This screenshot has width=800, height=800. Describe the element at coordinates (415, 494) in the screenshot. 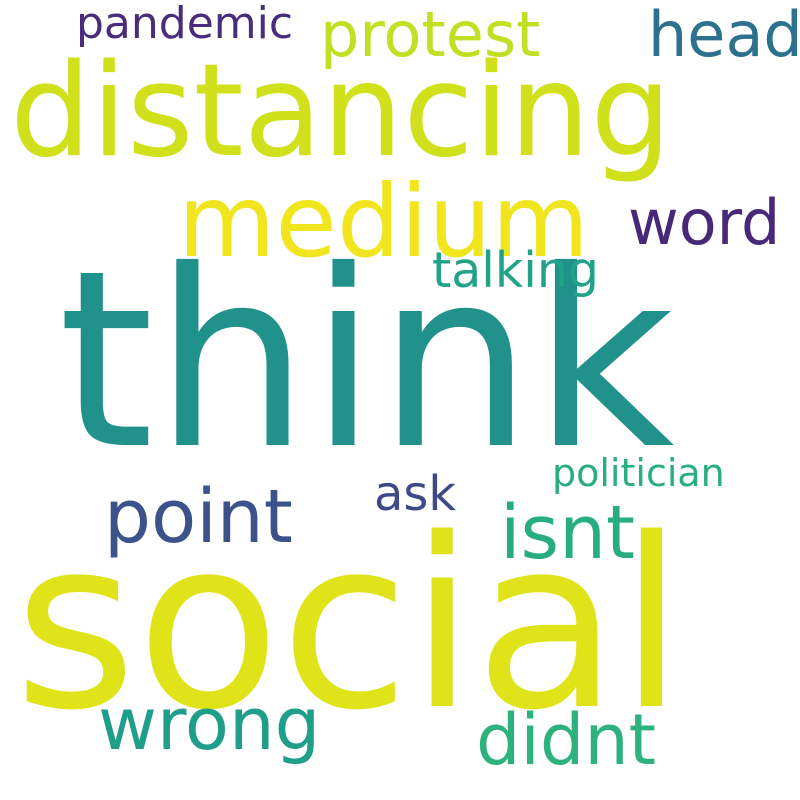

I see `word-ask: ask` at that location.